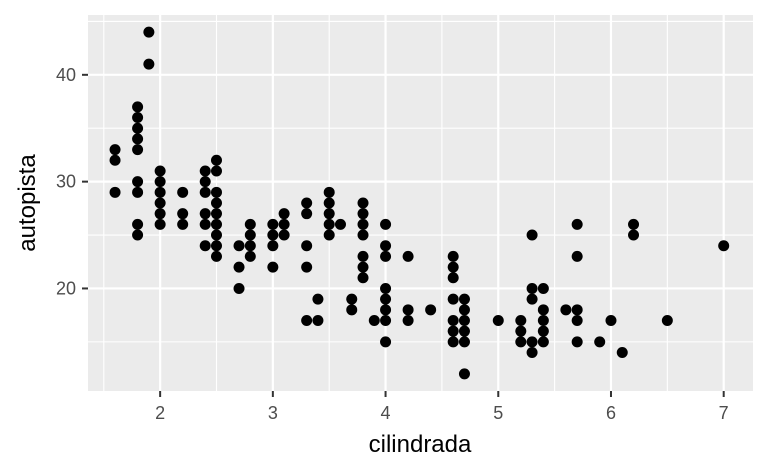 The height and width of the screenshot is (474, 768). What do you see at coordinates (66, 288) in the screenshot?
I see `y-tick-label: 20` at bounding box center [66, 288].